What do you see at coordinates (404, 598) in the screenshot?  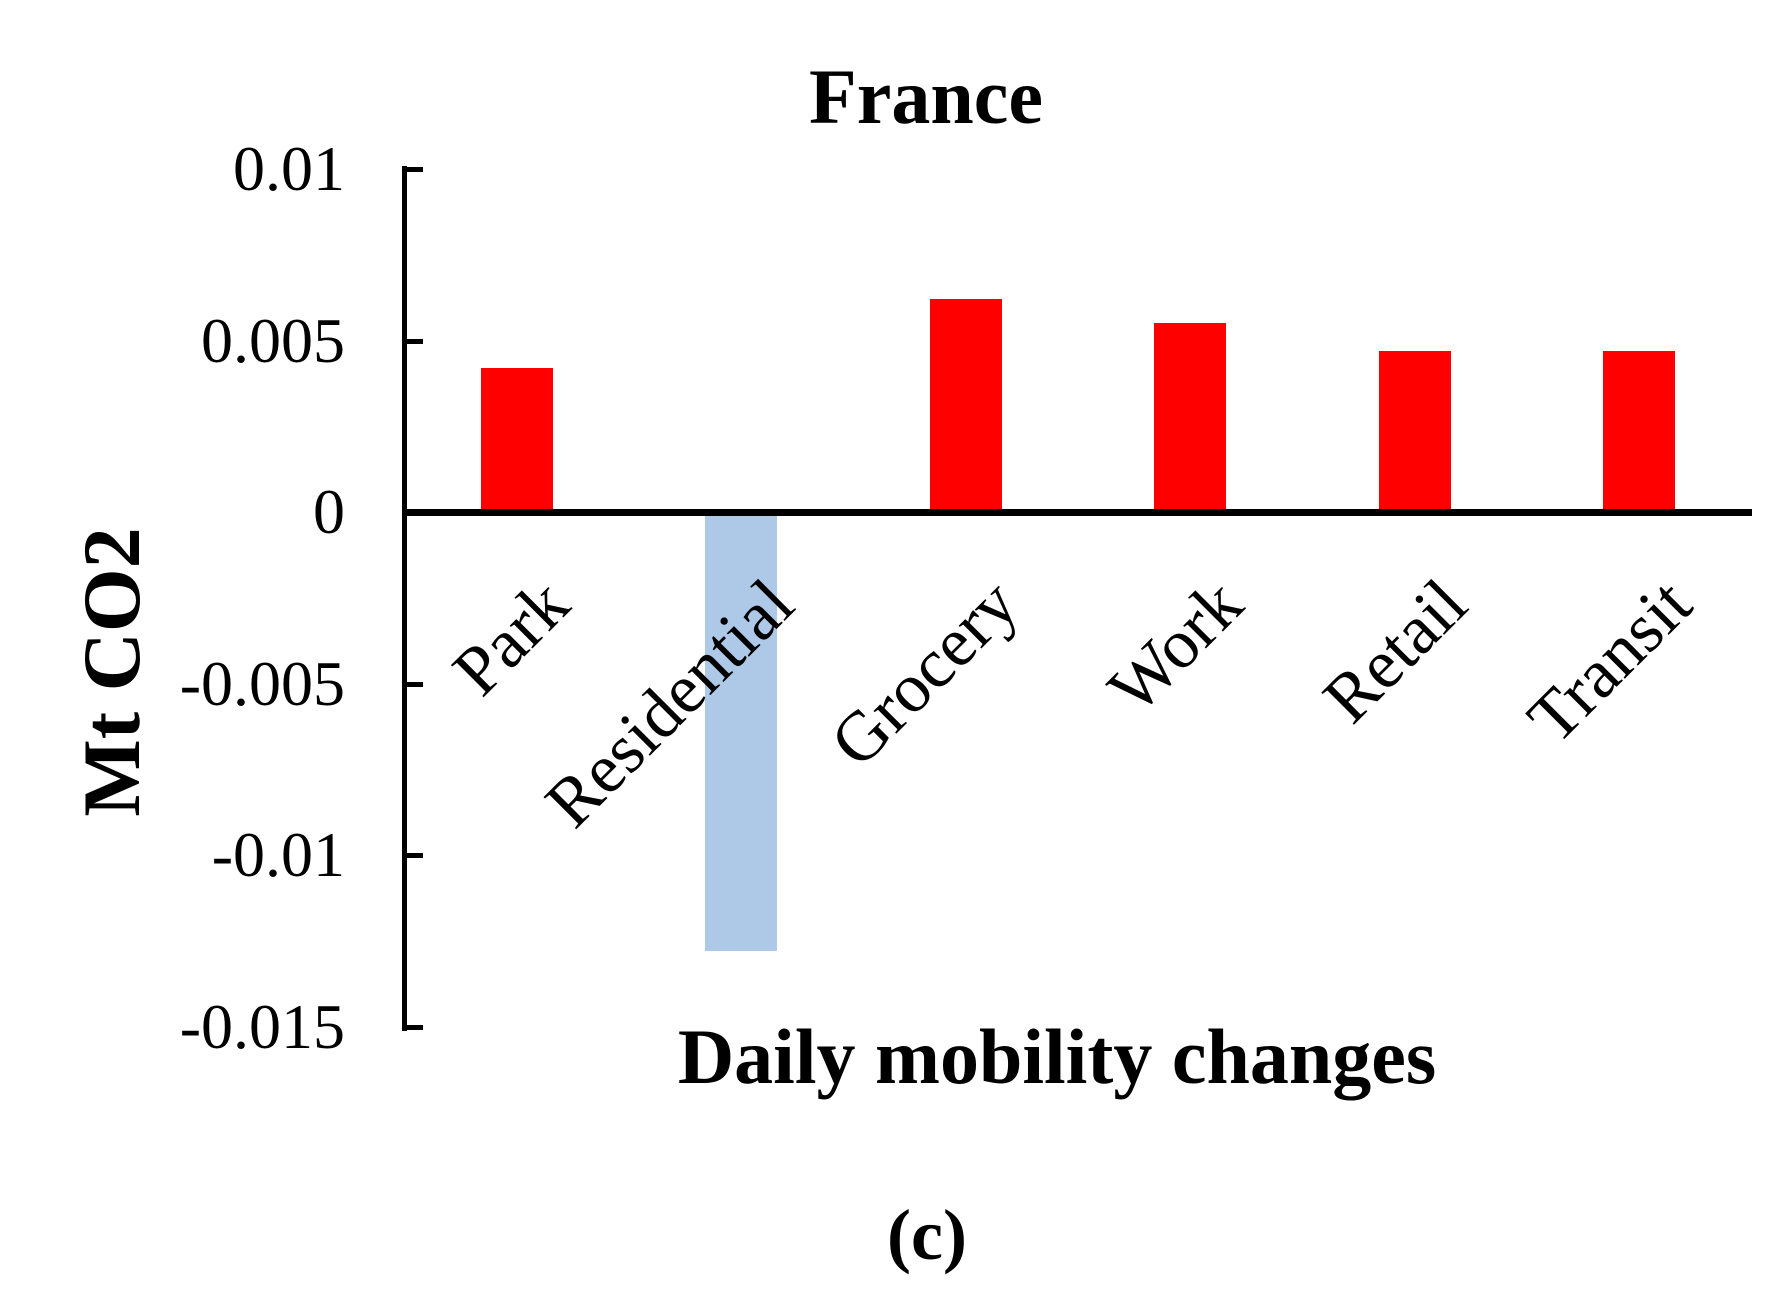 I see `y-axis-spine` at bounding box center [404, 598].